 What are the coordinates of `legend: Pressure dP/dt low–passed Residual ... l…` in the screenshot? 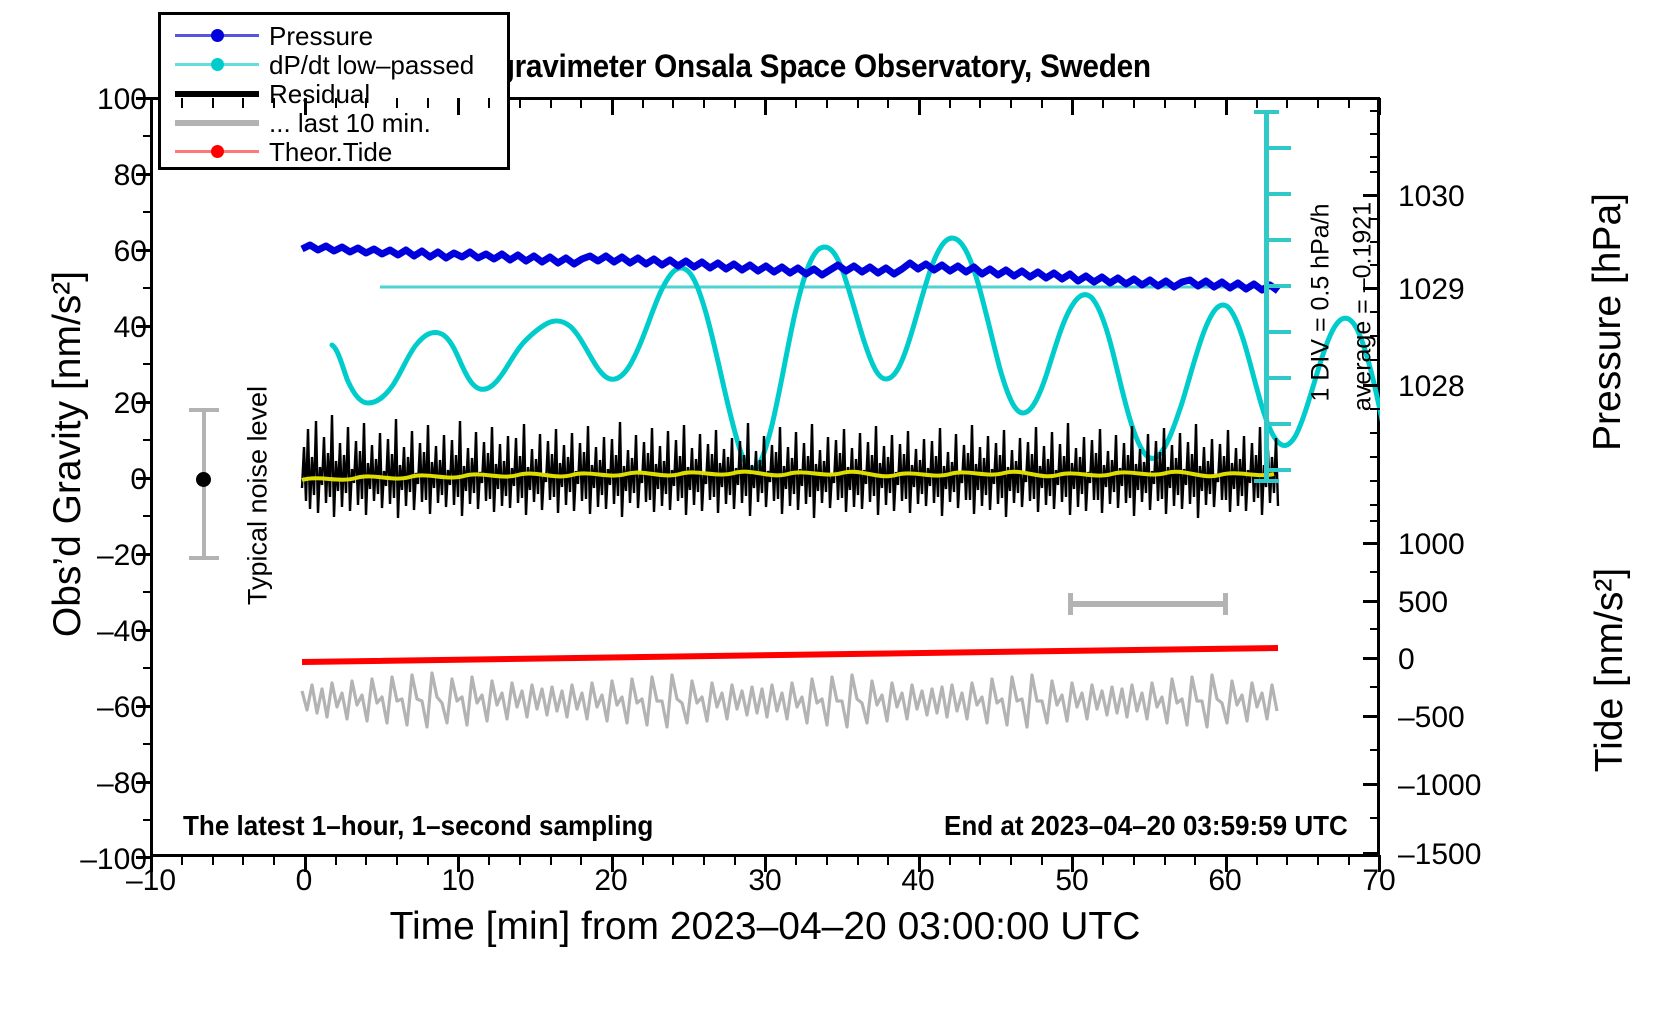 It's located at (334, 91).